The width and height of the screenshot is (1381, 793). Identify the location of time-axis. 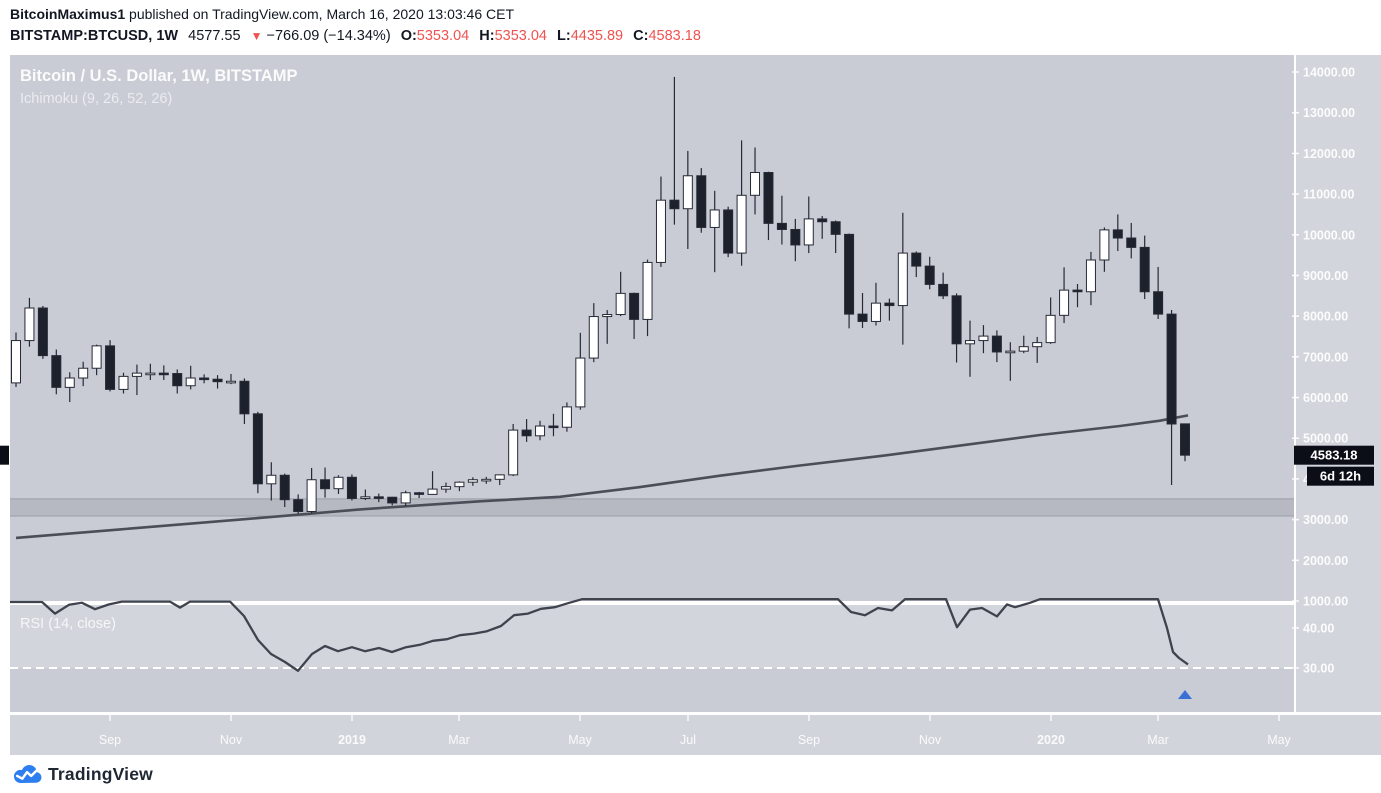
(695, 735).